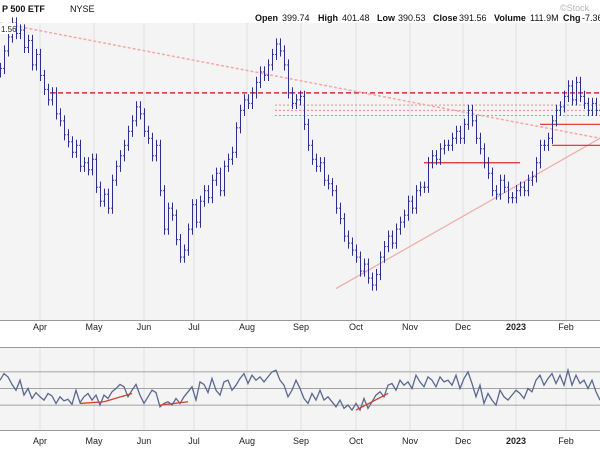 The image size is (600, 450). Describe the element at coordinates (463, 441) in the screenshot. I see `x-tick-label: Dec` at that location.